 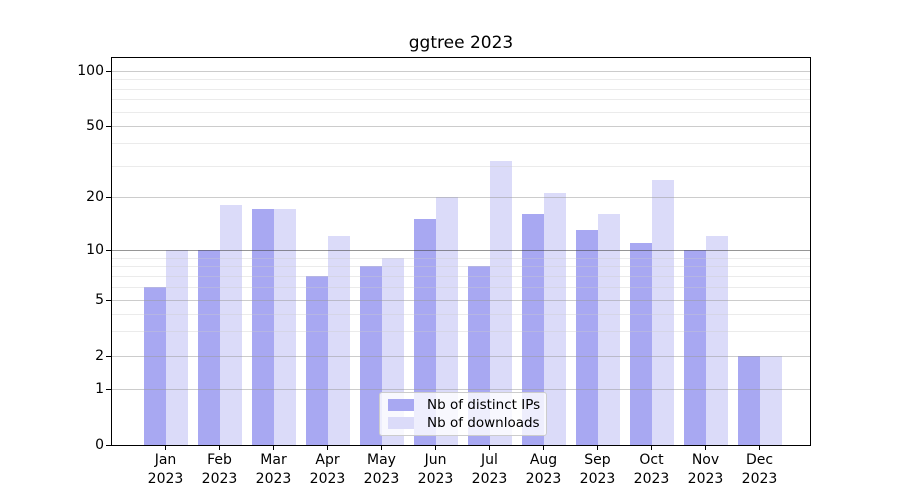 What do you see at coordinates (608, 329) in the screenshot?
I see `bar-sep-downloads` at bounding box center [608, 329].